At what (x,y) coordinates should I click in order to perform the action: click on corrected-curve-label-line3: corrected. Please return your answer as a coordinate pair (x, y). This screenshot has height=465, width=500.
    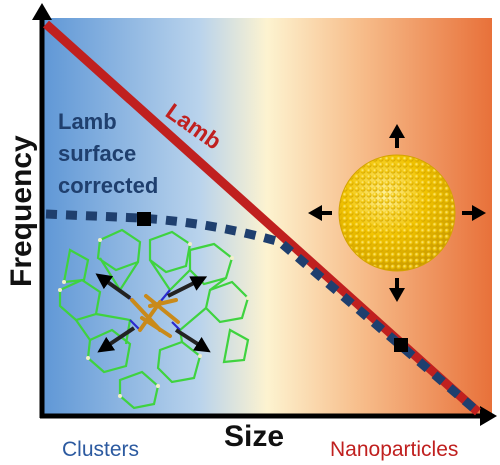
    Looking at the image, I should click on (108, 185).